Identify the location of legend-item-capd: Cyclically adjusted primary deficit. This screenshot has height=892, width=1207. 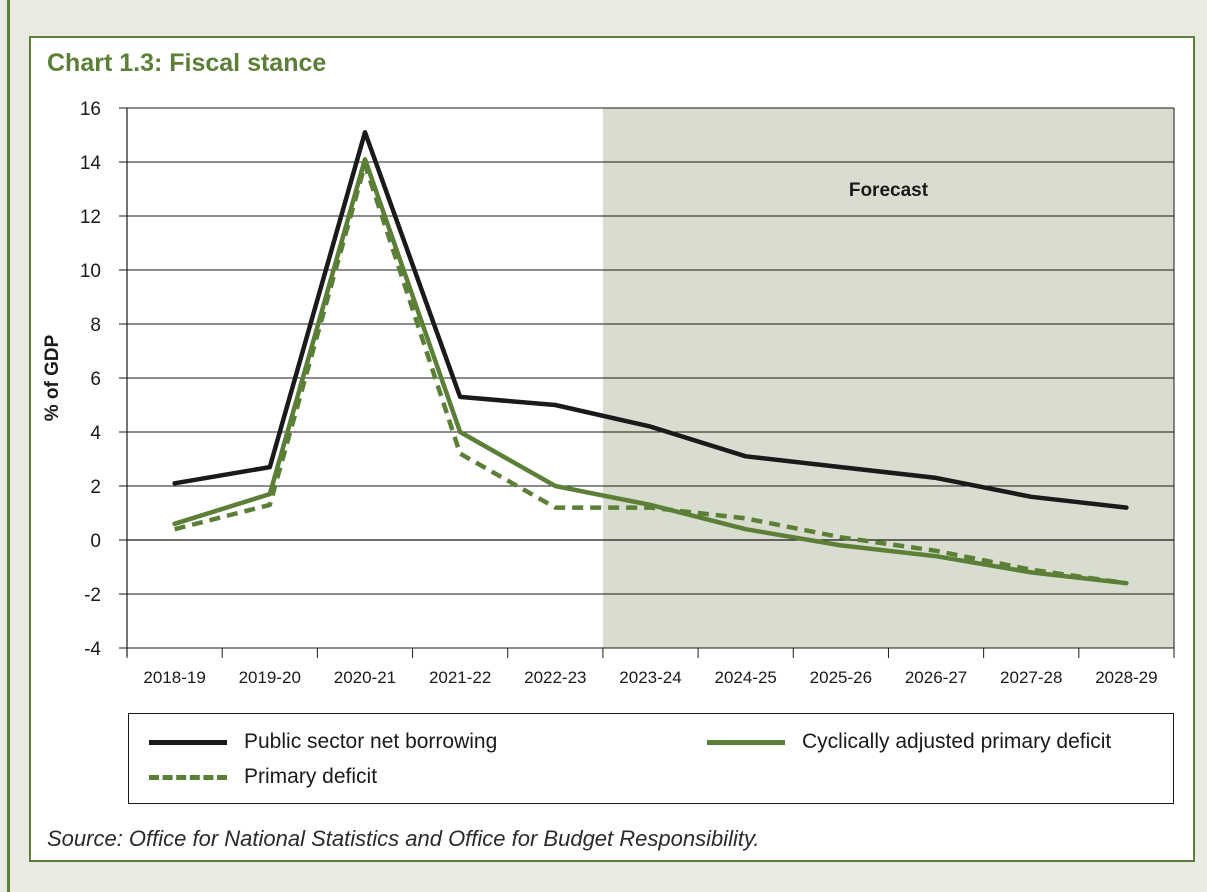
(909, 742).